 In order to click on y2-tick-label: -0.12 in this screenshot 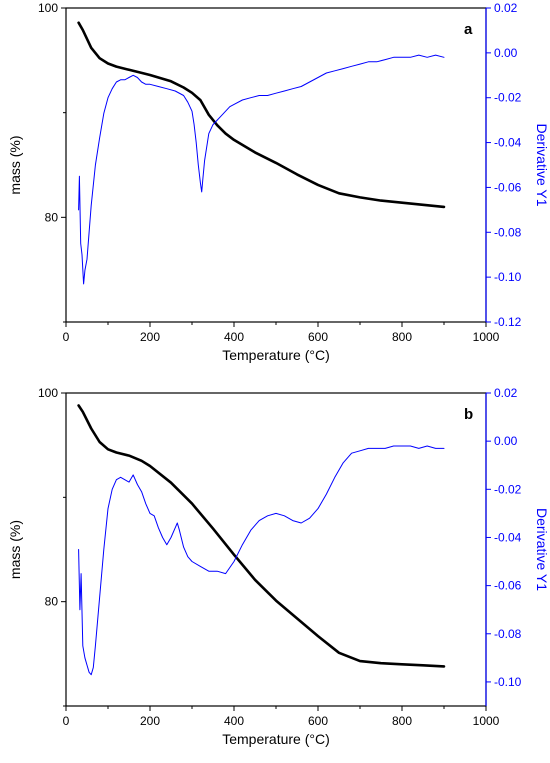, I will do `click(508, 322)`.